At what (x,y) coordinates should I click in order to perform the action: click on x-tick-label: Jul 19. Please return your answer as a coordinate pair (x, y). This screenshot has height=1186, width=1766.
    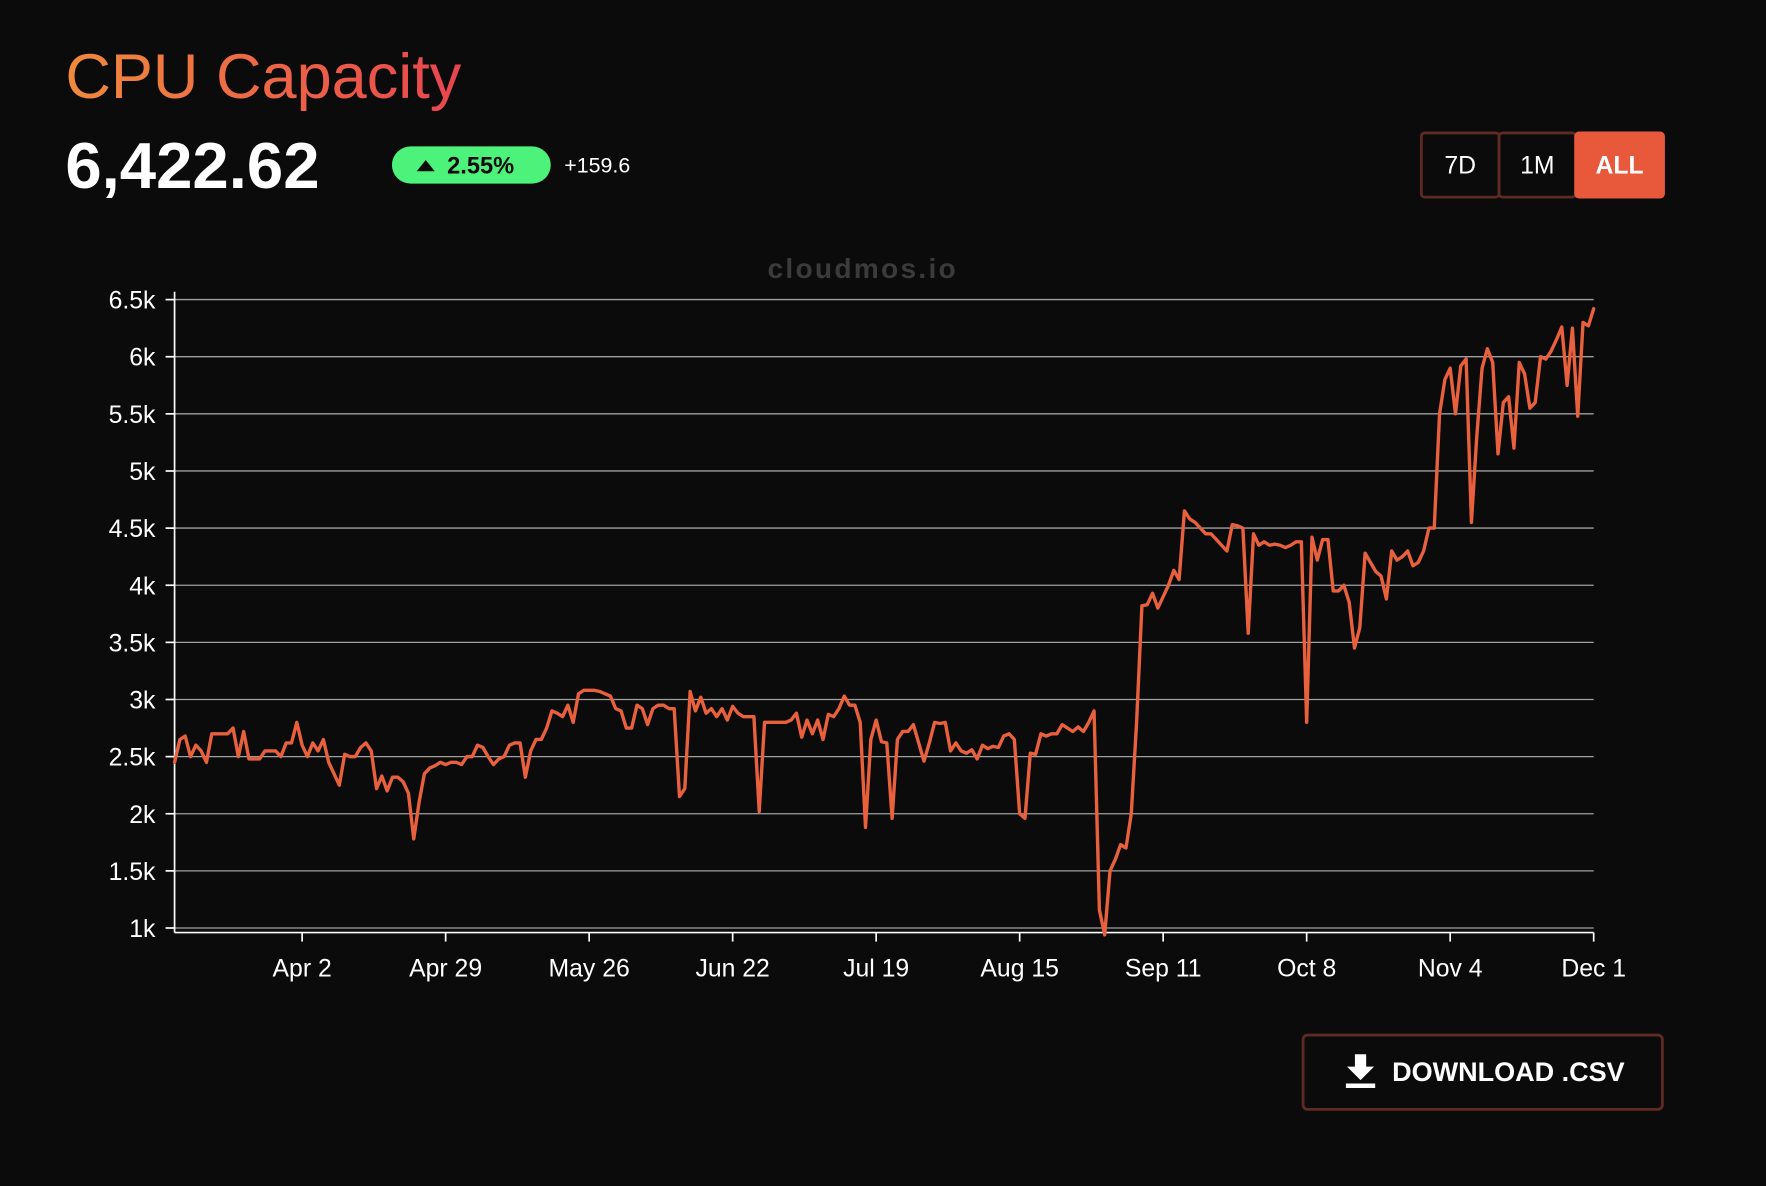
    Looking at the image, I should click on (876, 968).